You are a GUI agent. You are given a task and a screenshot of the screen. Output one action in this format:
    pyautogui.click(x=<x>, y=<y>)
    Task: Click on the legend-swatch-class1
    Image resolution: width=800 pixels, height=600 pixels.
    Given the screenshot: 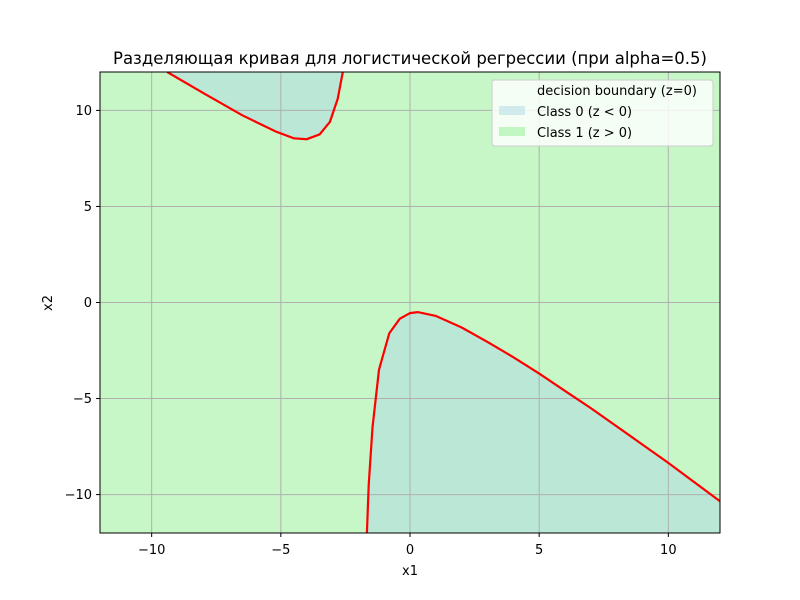 What is the action you would take?
    pyautogui.click(x=512, y=131)
    